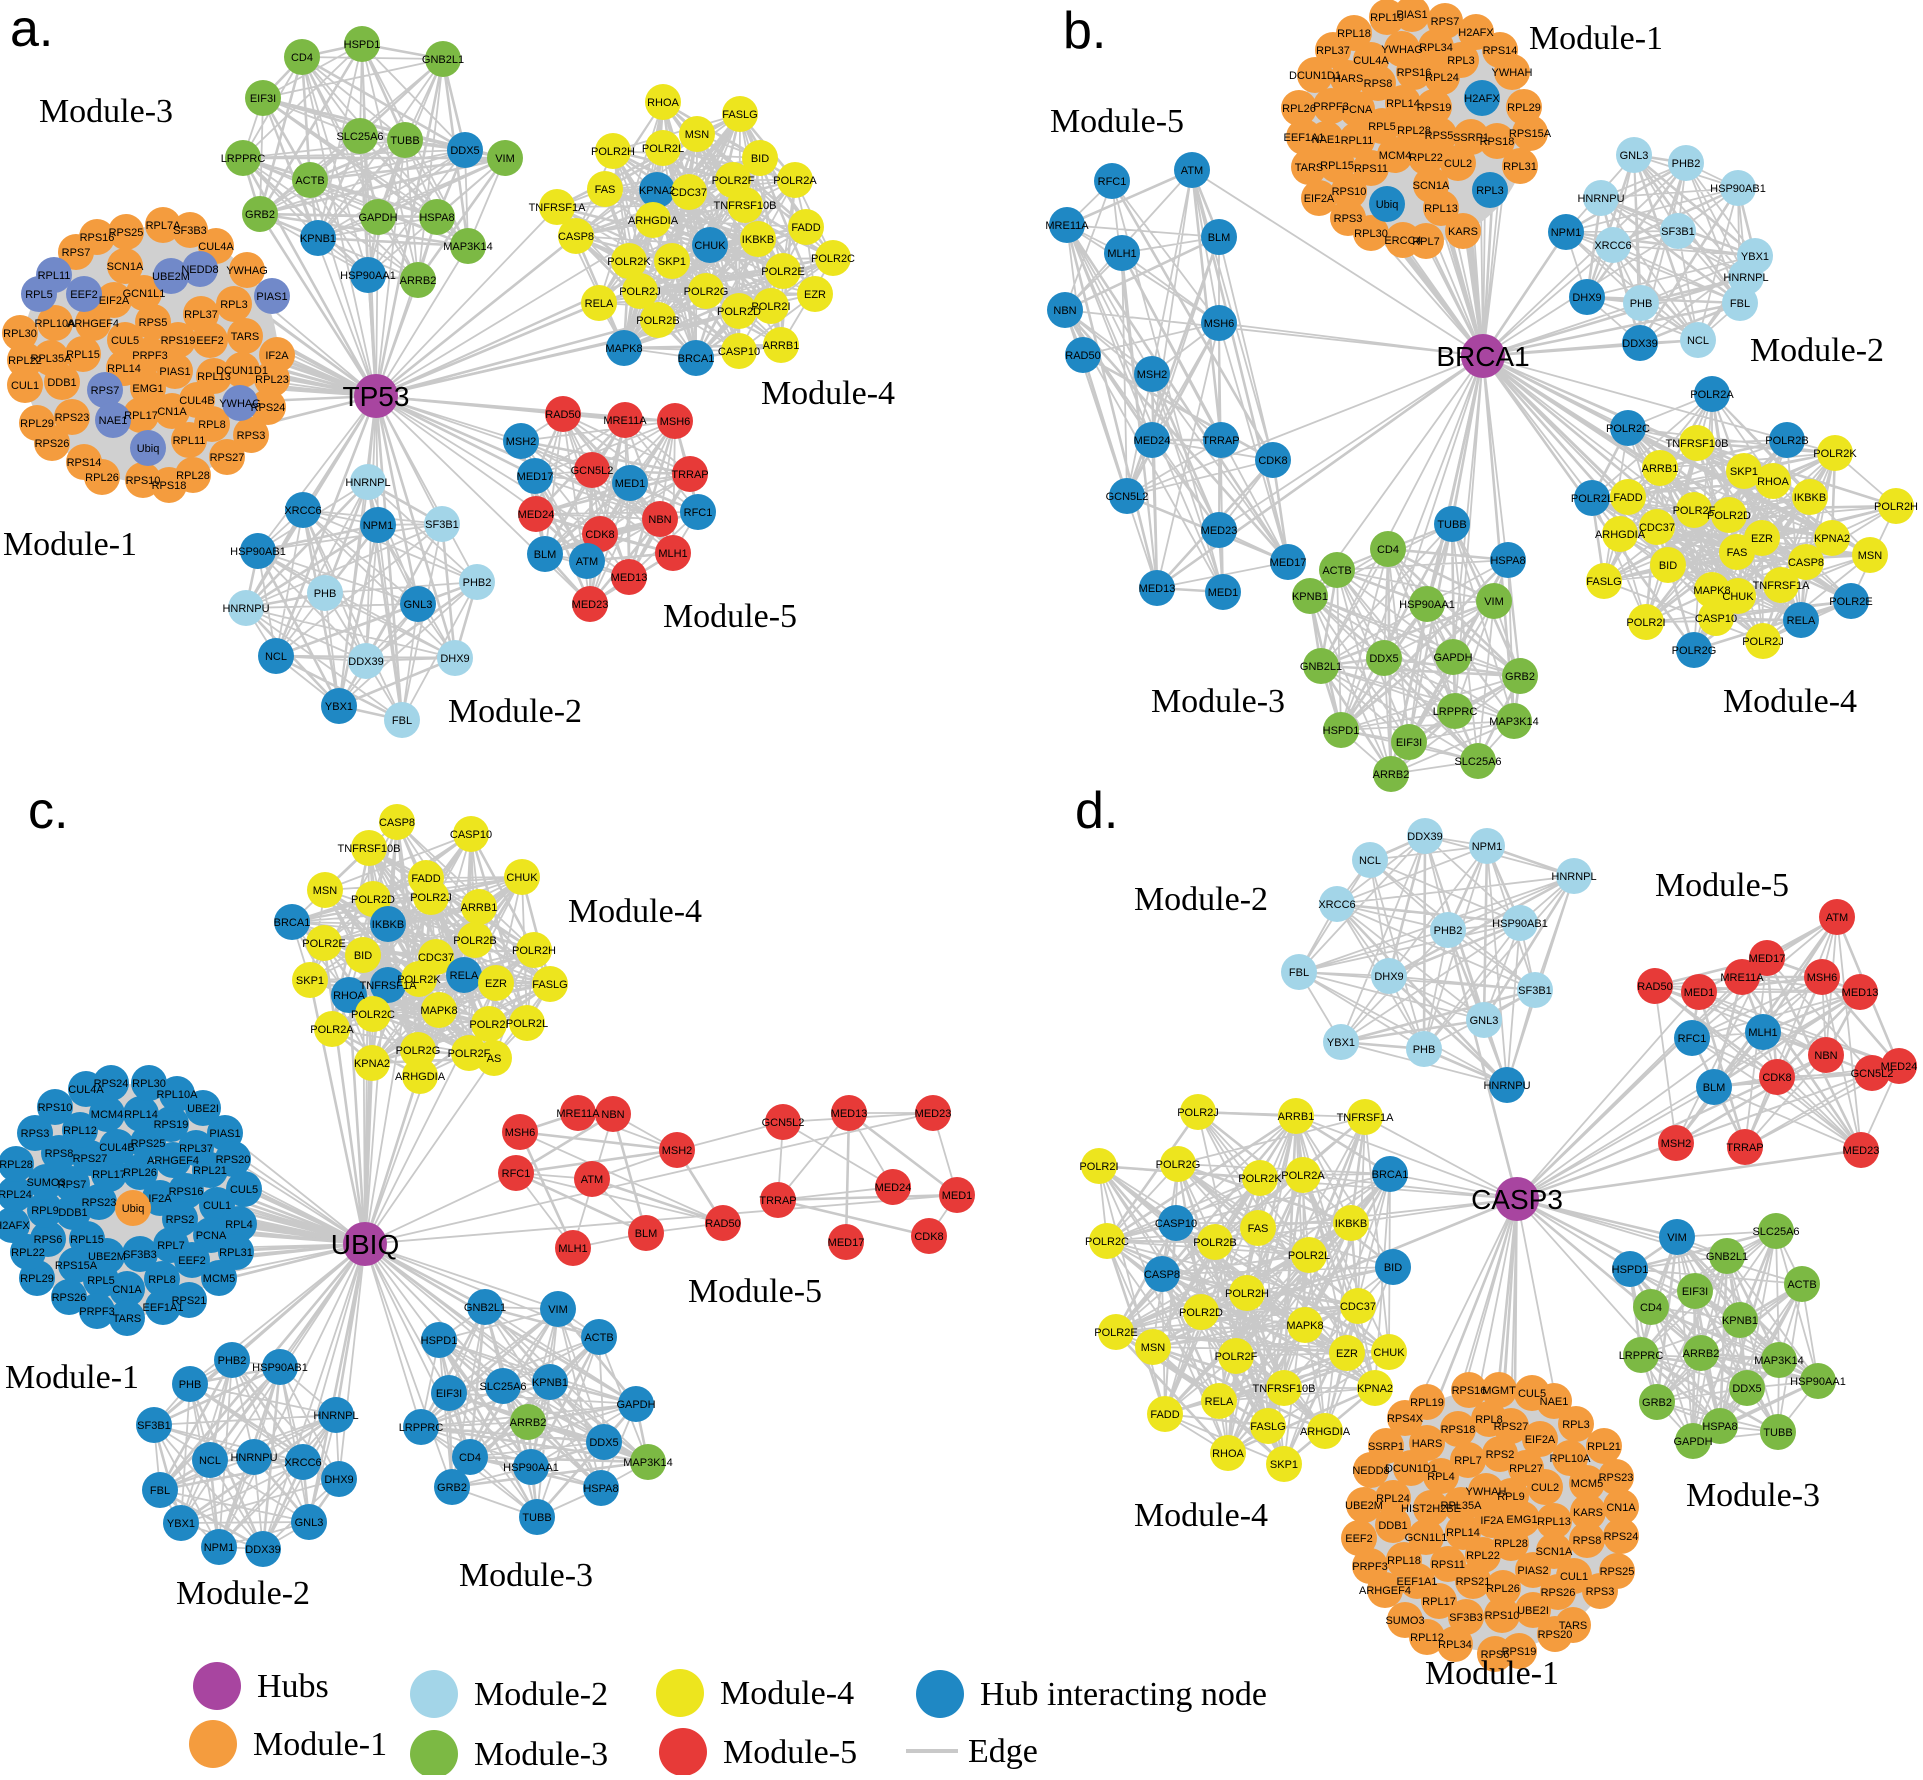 Image resolution: width=1923 pixels, height=1780 pixels. What do you see at coordinates (1738, 189) in the screenshot?
I see `svg-text: HSP90AB1` at bounding box center [1738, 189].